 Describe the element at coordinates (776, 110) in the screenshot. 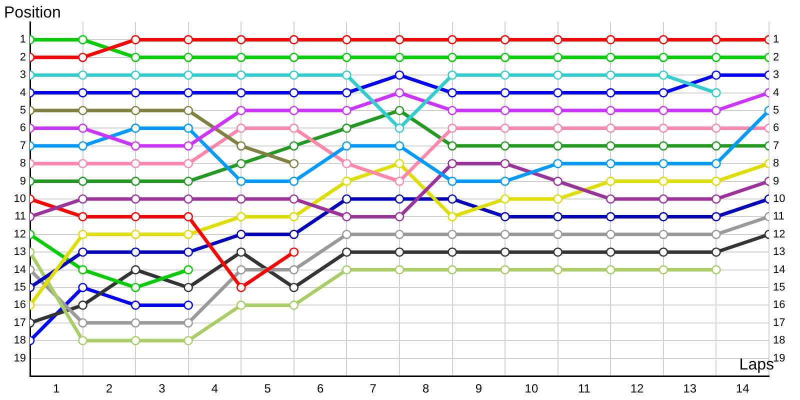

I see `y2-tick-label: 5` at that location.